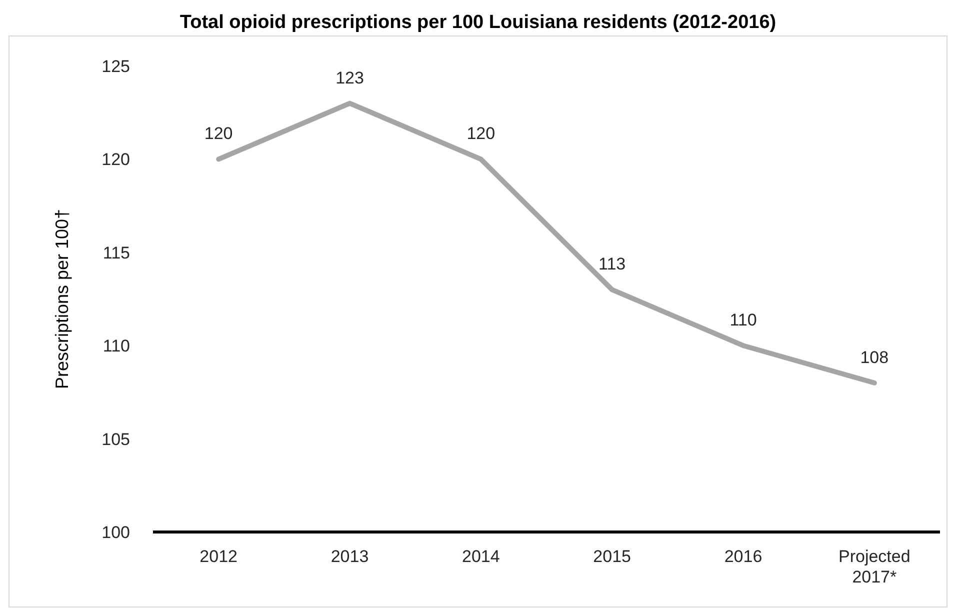 This screenshot has width=956, height=613. Describe the element at coordinates (743, 556) in the screenshot. I see `x-tick-label: 2016` at that location.